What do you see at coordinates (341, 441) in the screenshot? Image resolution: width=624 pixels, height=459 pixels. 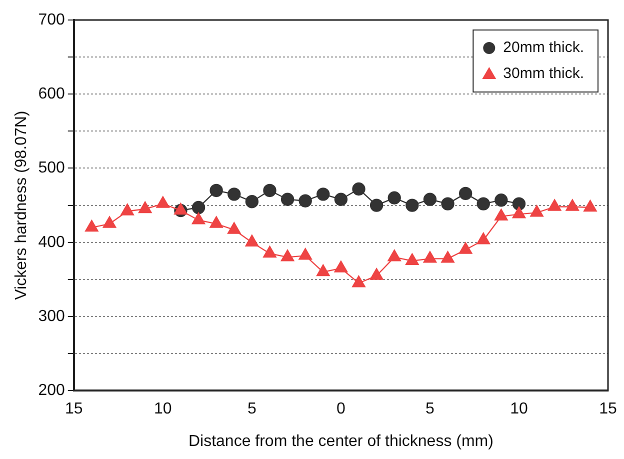 I see `x-axis-title: Distance from the center of thickness (mm)` at bounding box center [341, 441].